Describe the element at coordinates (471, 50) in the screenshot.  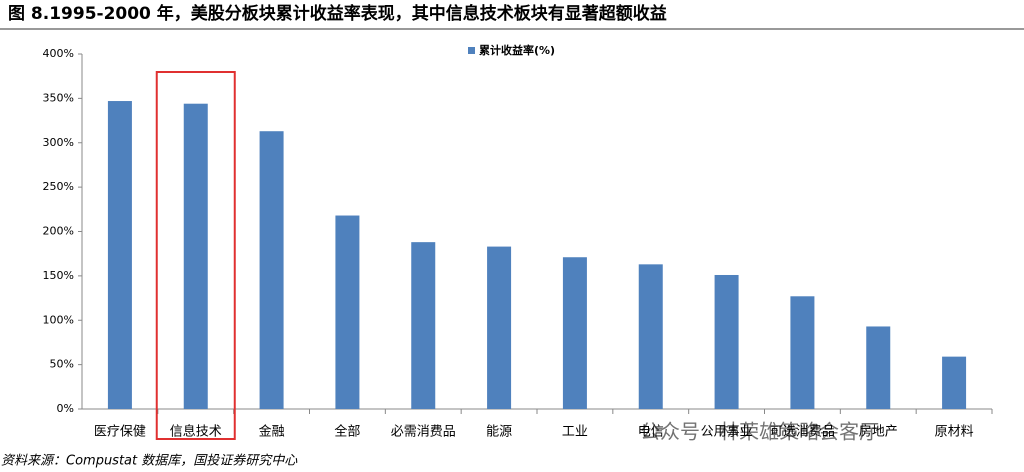
I see `legend-swatch` at that location.